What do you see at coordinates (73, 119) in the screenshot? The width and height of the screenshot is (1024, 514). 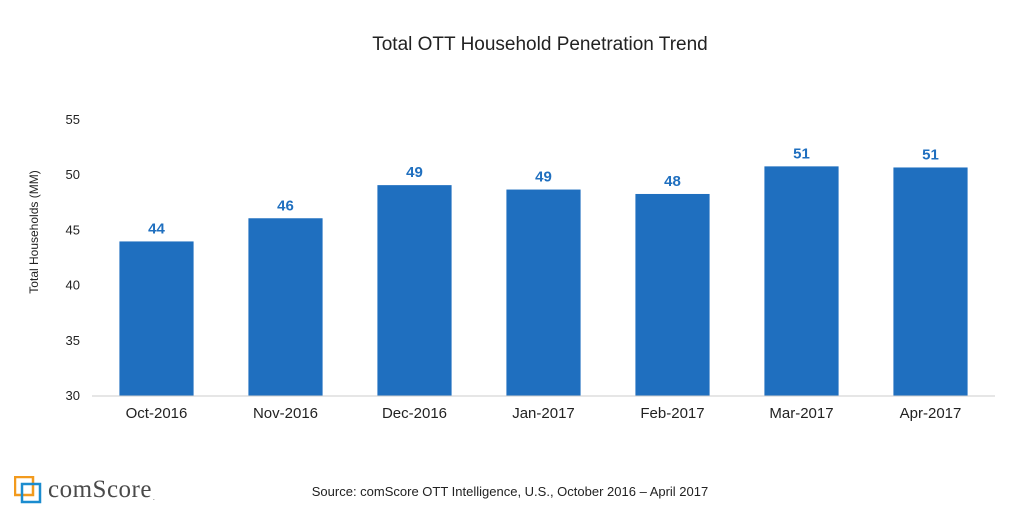 I see `y-tick-label: 55` at bounding box center [73, 119].